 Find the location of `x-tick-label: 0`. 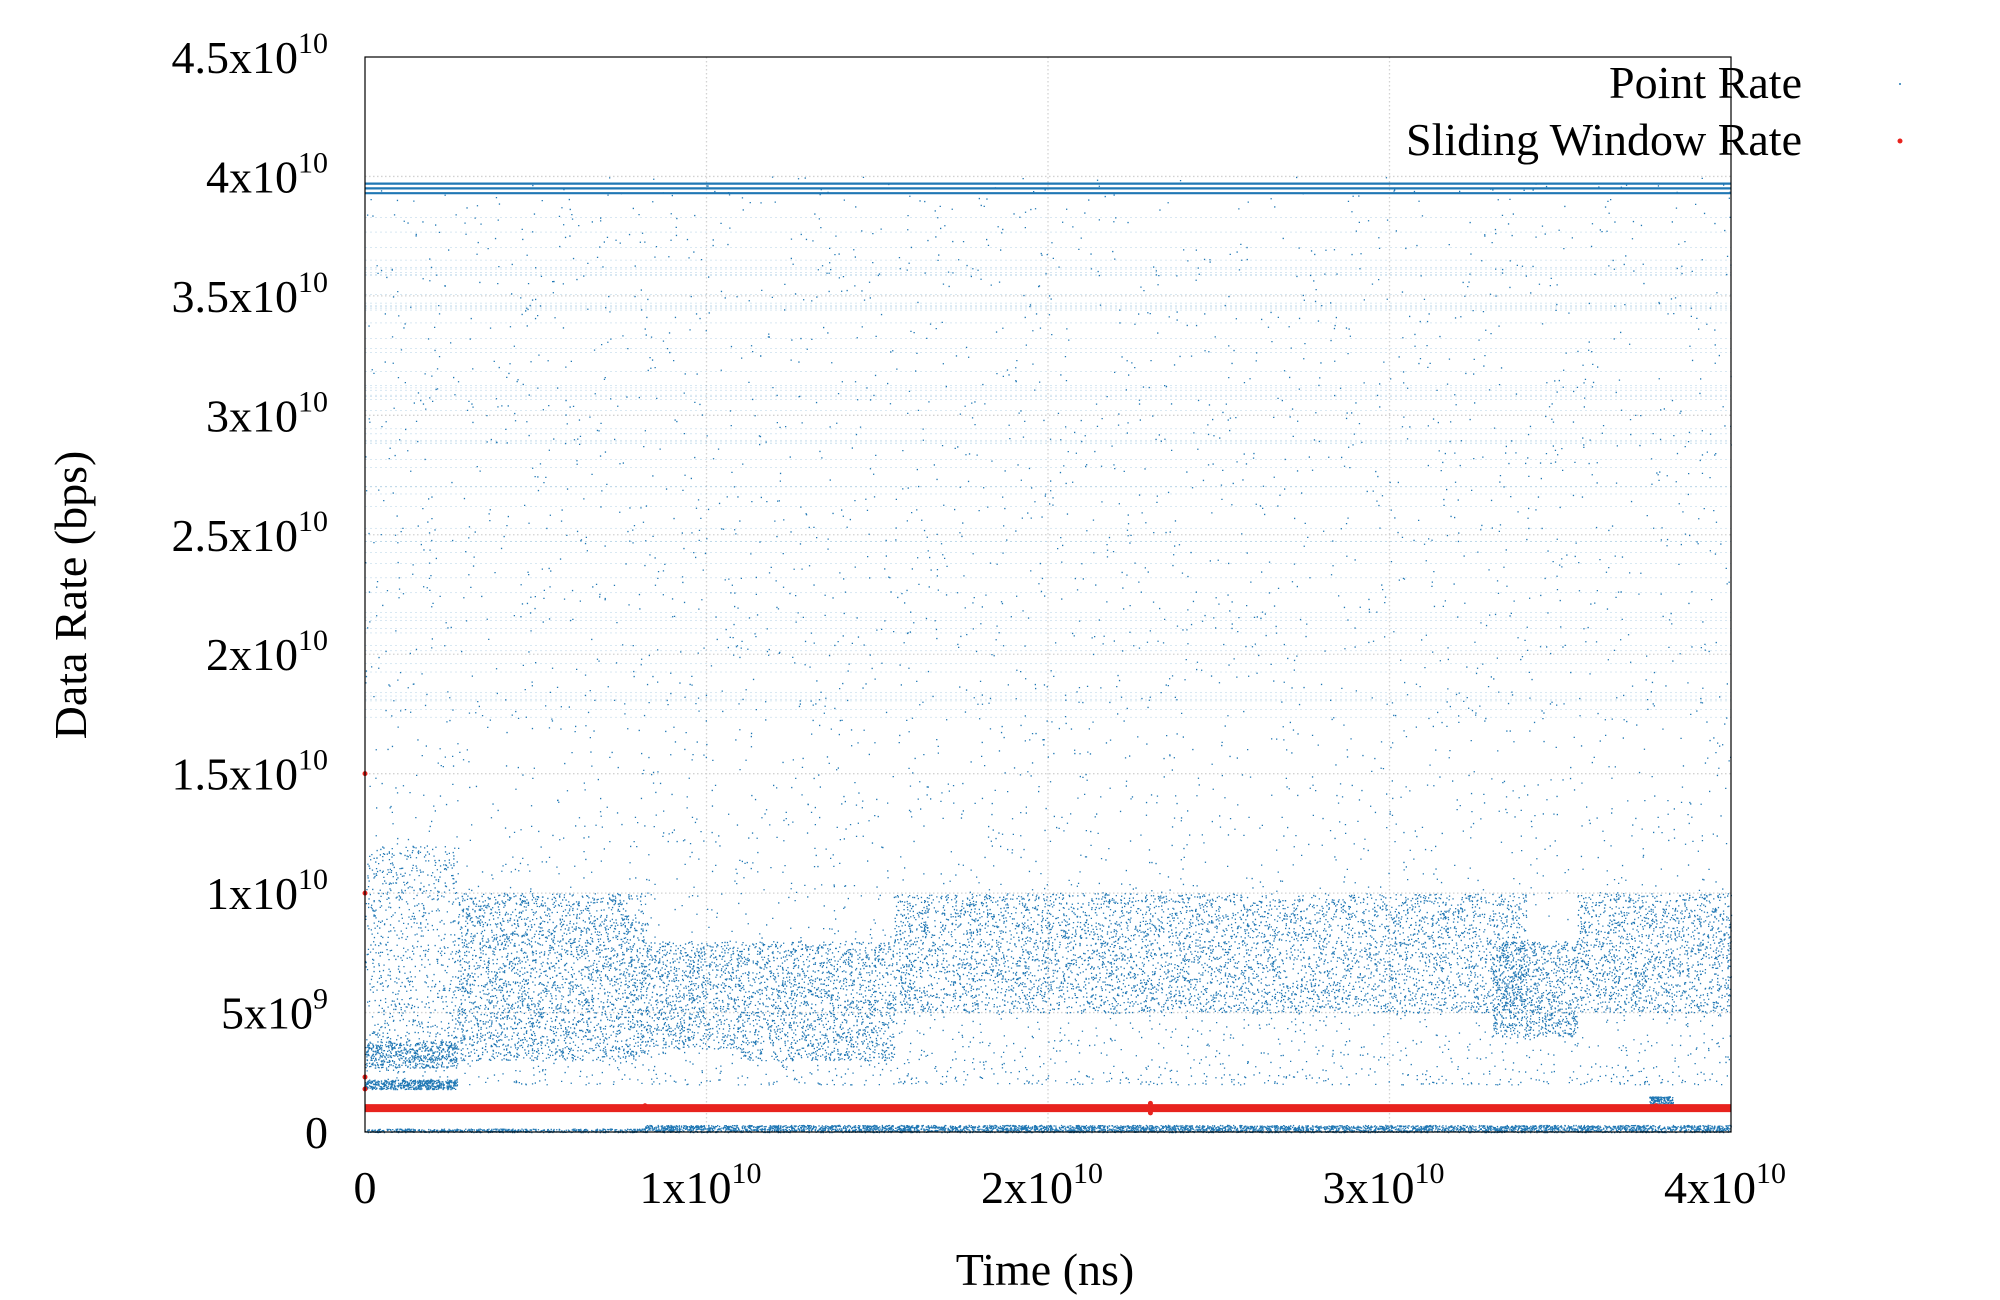

x-tick-label: 0 is located at coordinates (365, 1187).